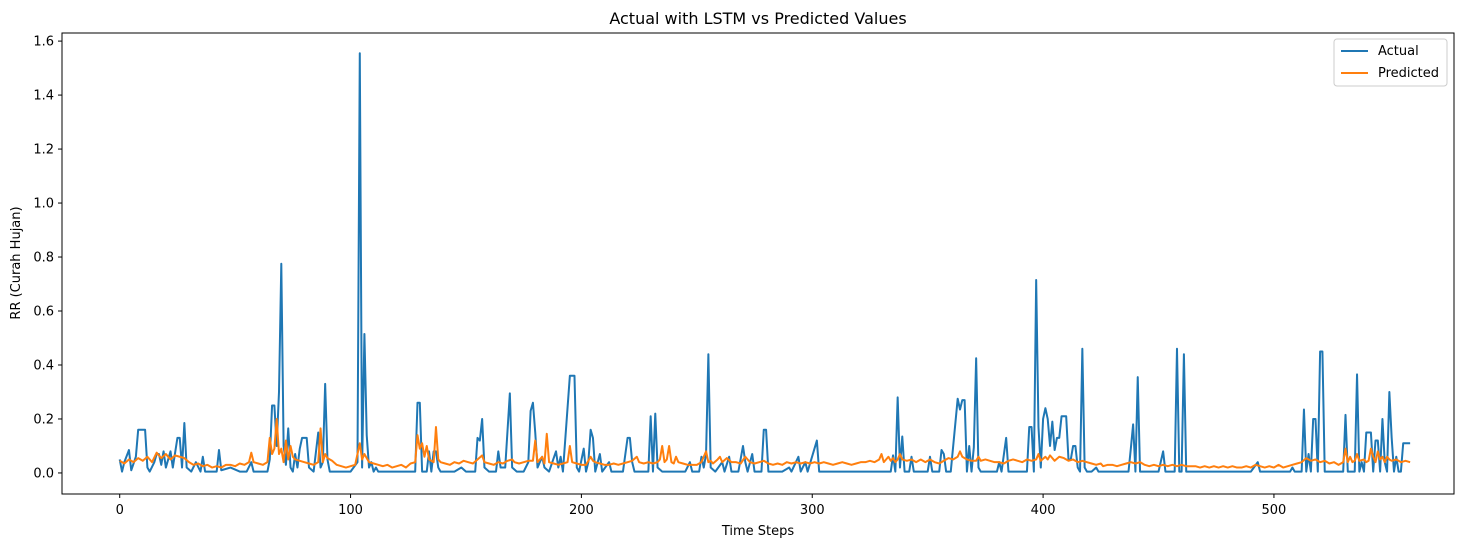 This screenshot has height=551, width=1466. What do you see at coordinates (757, 18) in the screenshot?
I see `chart-title: Actual with LSTM vs Predicted Values` at bounding box center [757, 18].